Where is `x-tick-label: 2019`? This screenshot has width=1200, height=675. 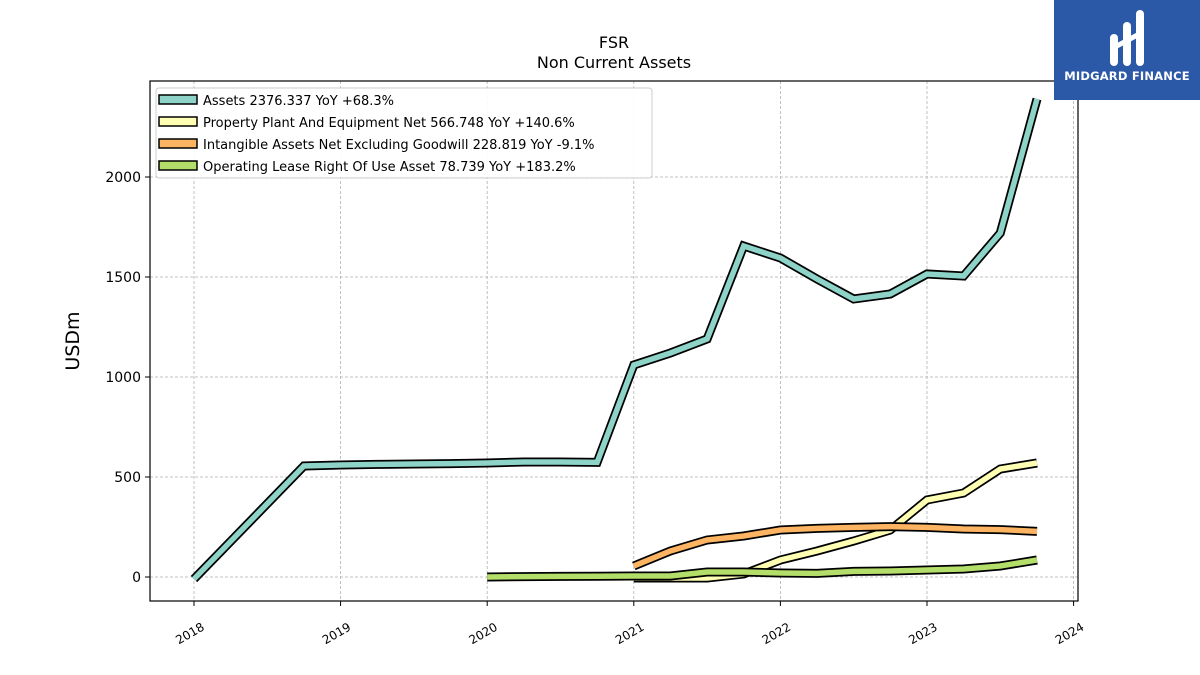
x-tick-label: 2019 is located at coordinates (336, 633).